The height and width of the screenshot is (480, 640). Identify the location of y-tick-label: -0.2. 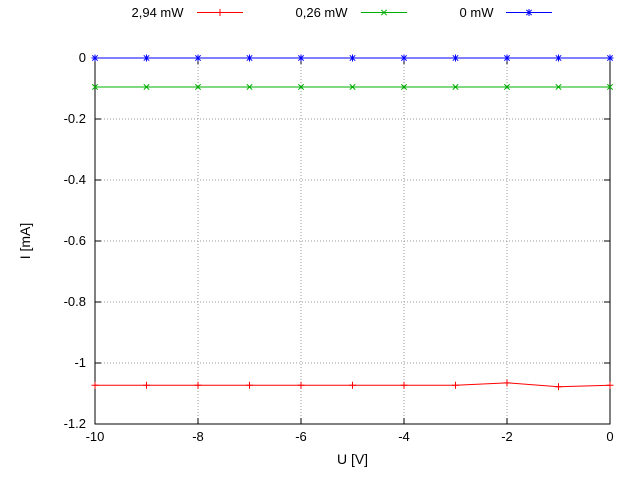
(75, 118).